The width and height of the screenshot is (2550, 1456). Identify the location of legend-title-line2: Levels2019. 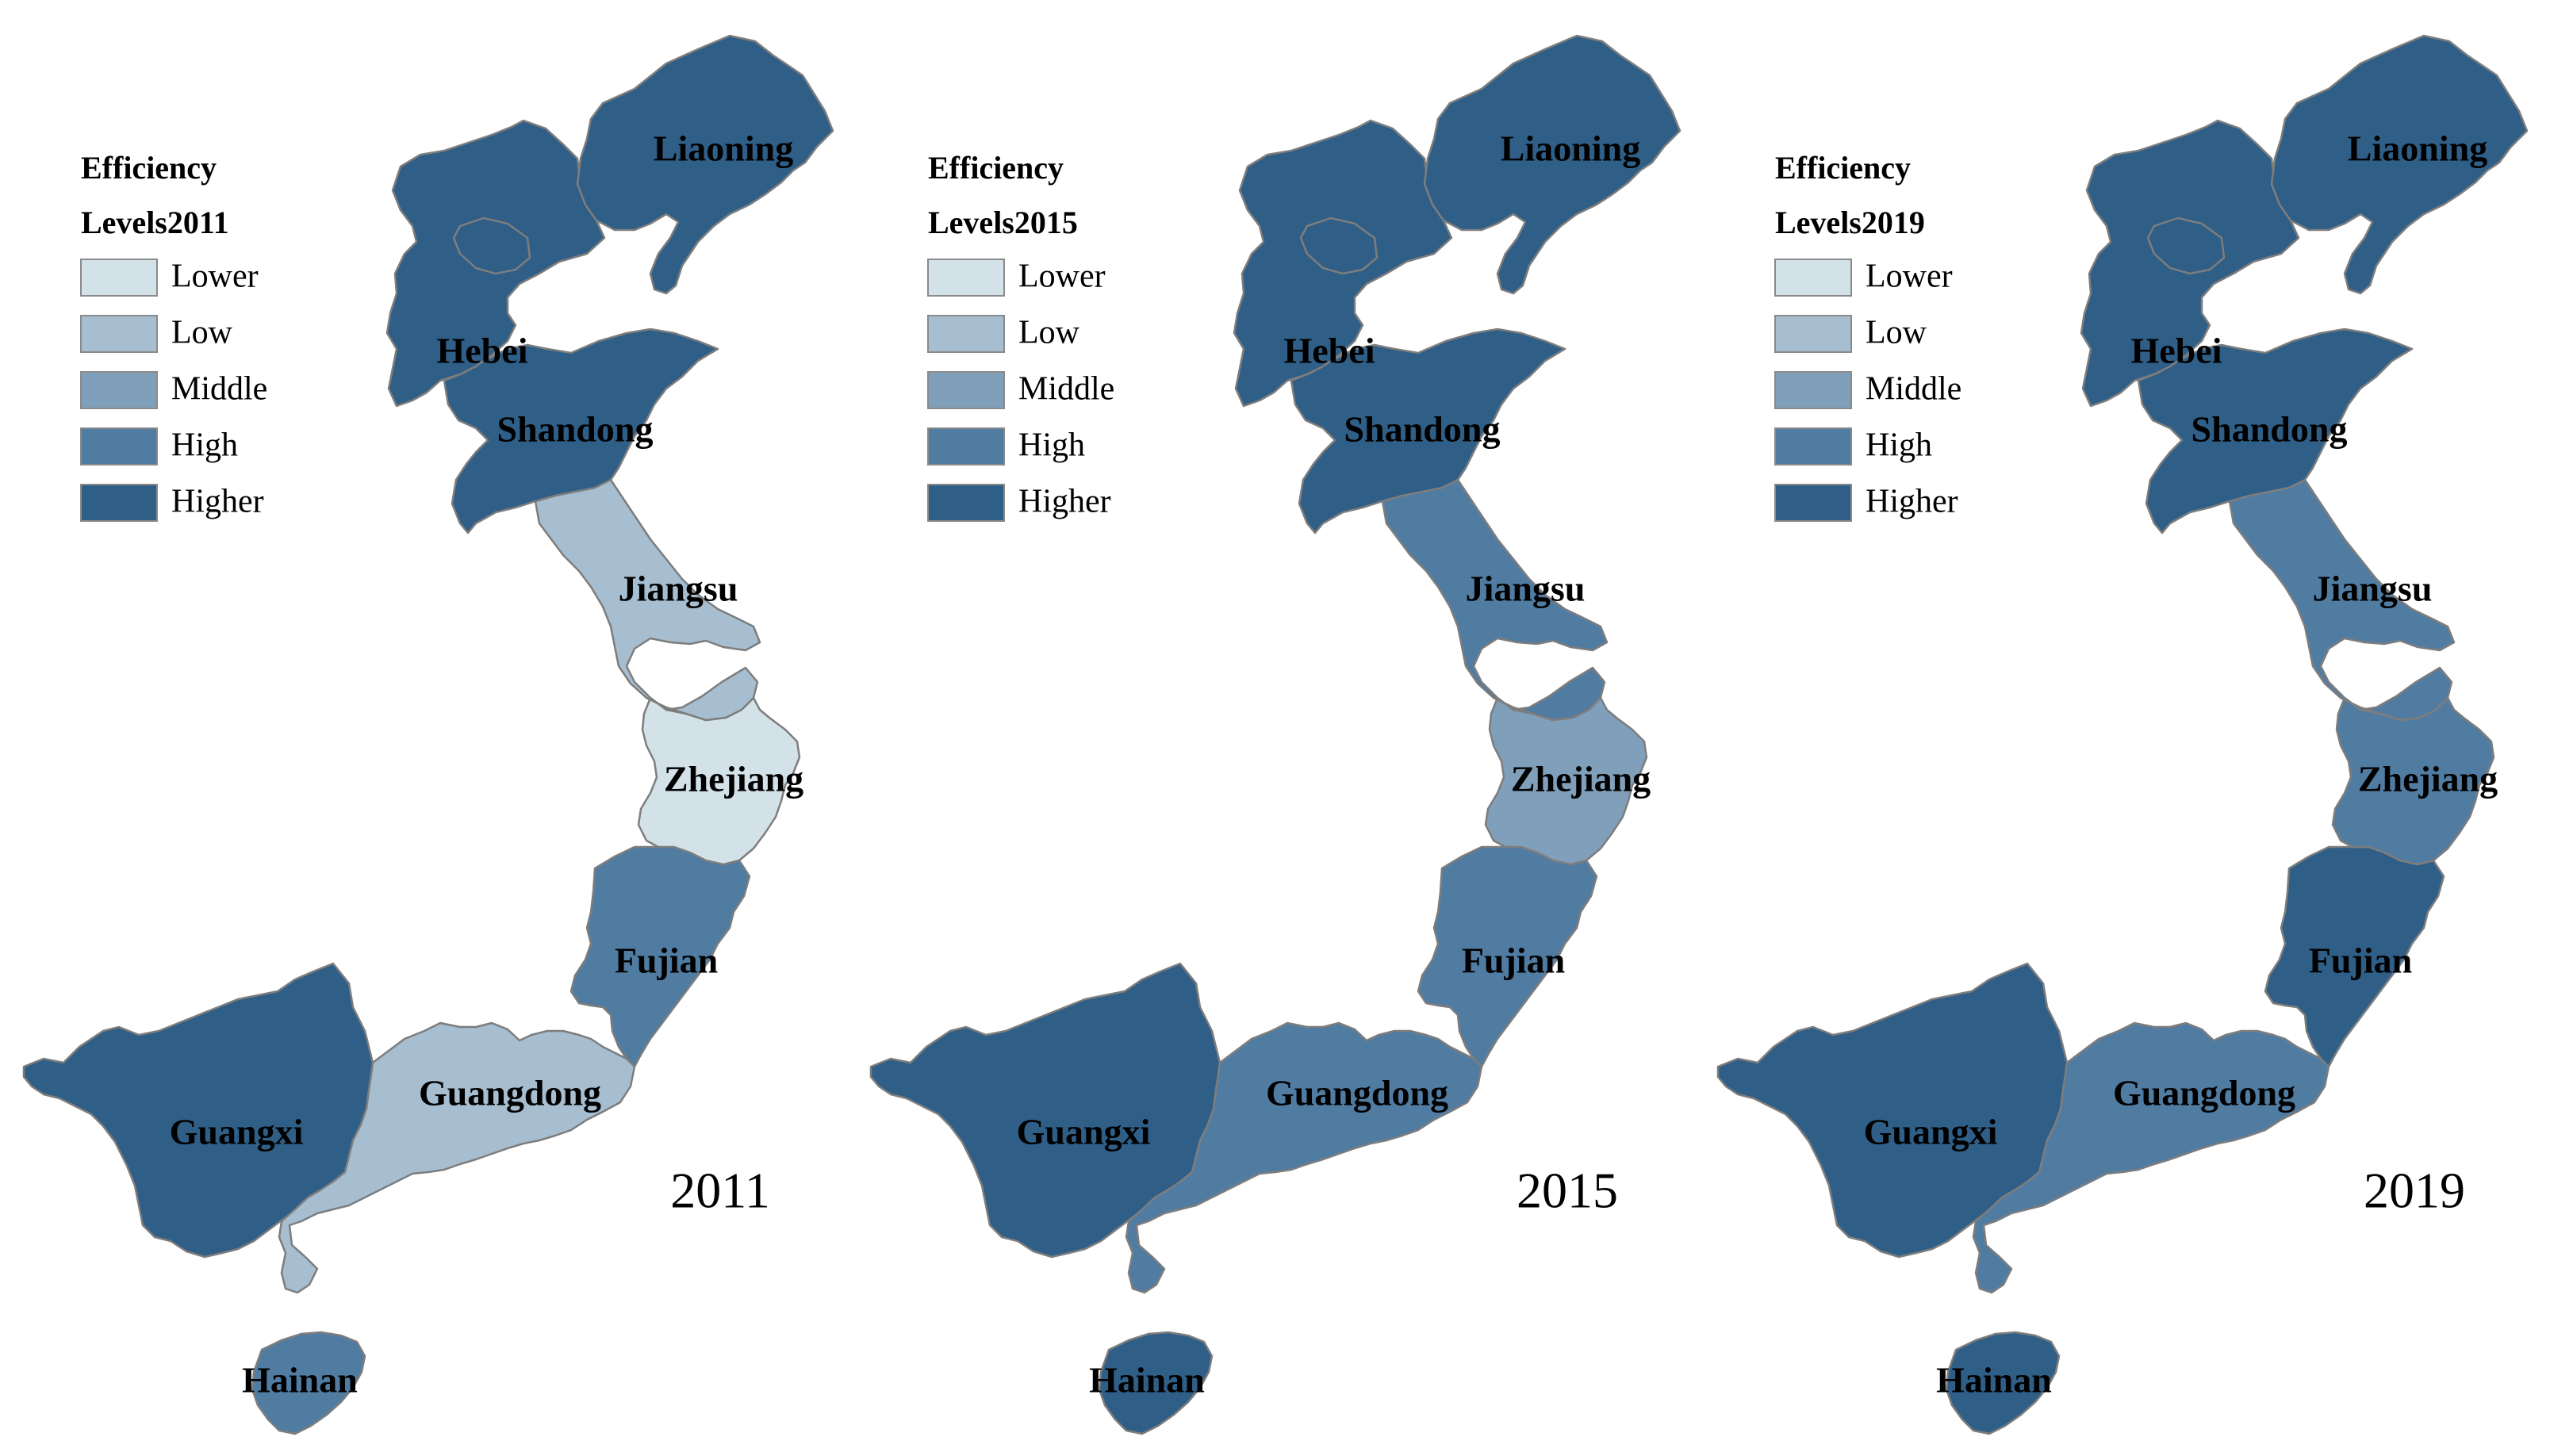
(1850, 222).